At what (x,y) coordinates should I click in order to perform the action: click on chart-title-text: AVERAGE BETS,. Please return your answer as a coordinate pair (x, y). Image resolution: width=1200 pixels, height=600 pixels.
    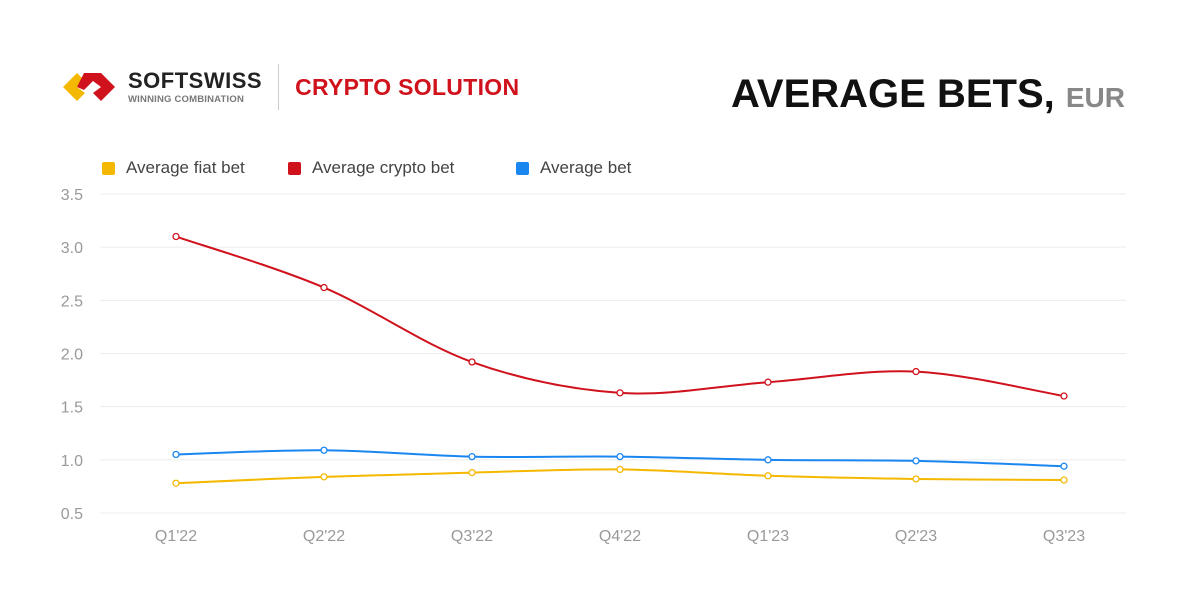
    Looking at the image, I should click on (893, 94).